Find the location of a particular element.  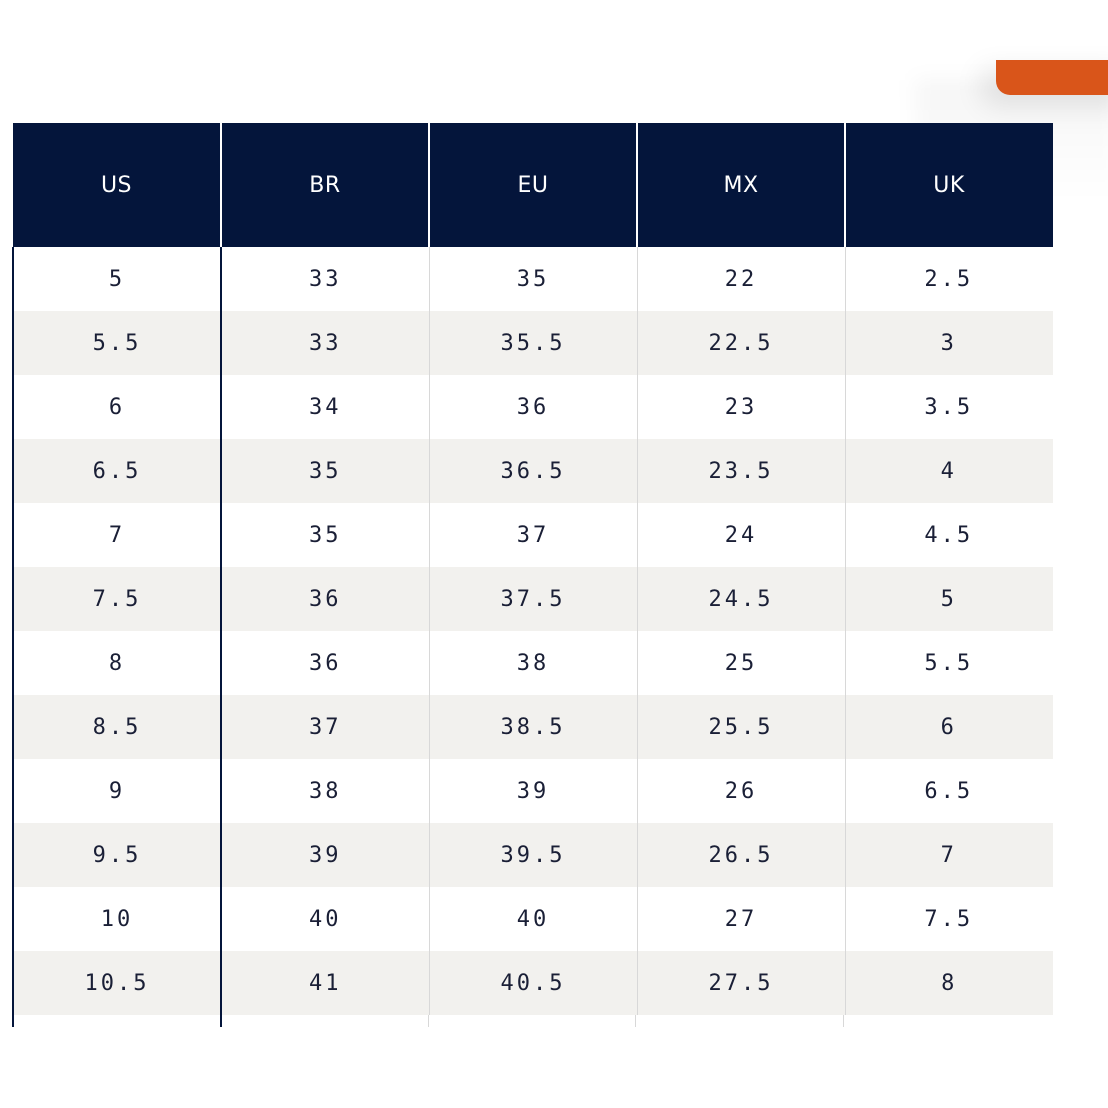

table-row: 6 34 36 23 3.5 is located at coordinates (532, 407).